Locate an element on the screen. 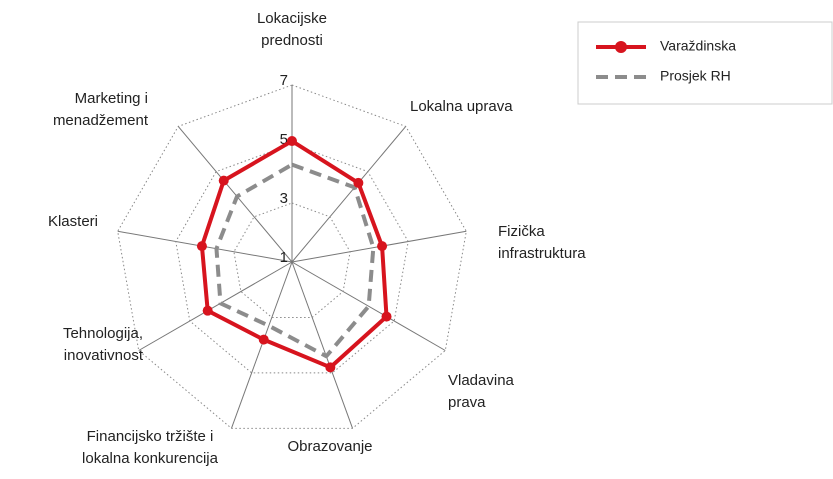 The height and width of the screenshot is (479, 833). category-label: Financijsko tržište i is located at coordinates (150, 436).